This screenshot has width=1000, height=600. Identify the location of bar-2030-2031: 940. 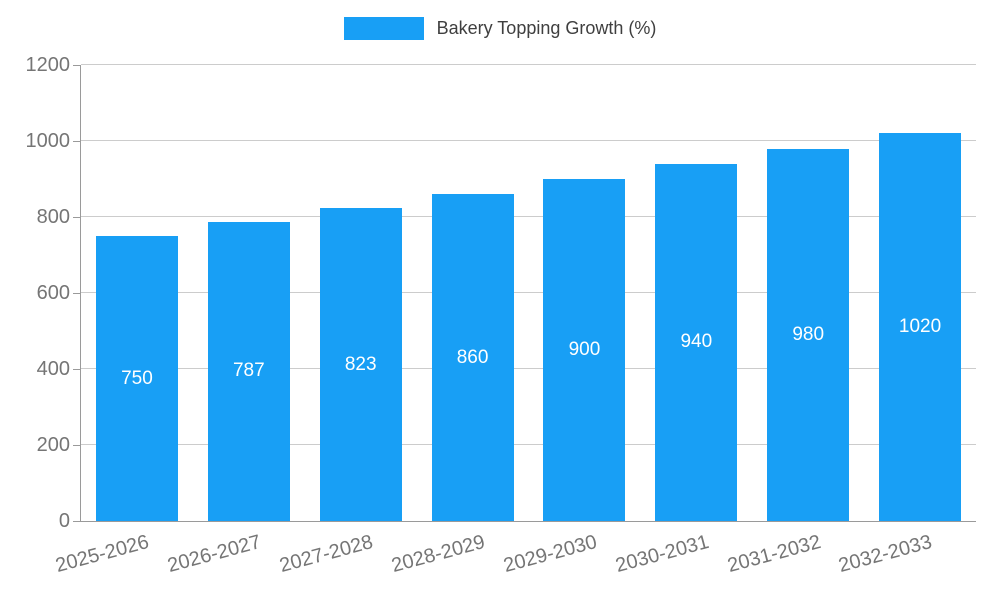
(696, 342).